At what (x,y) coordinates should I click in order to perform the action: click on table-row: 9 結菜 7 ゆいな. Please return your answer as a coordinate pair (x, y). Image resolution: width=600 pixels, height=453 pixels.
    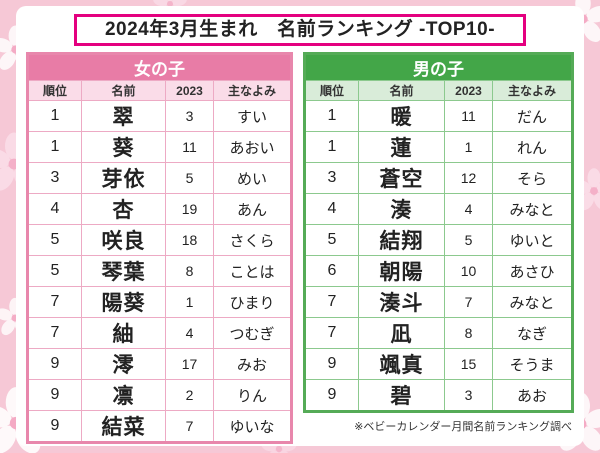
    Looking at the image, I should click on (159, 426).